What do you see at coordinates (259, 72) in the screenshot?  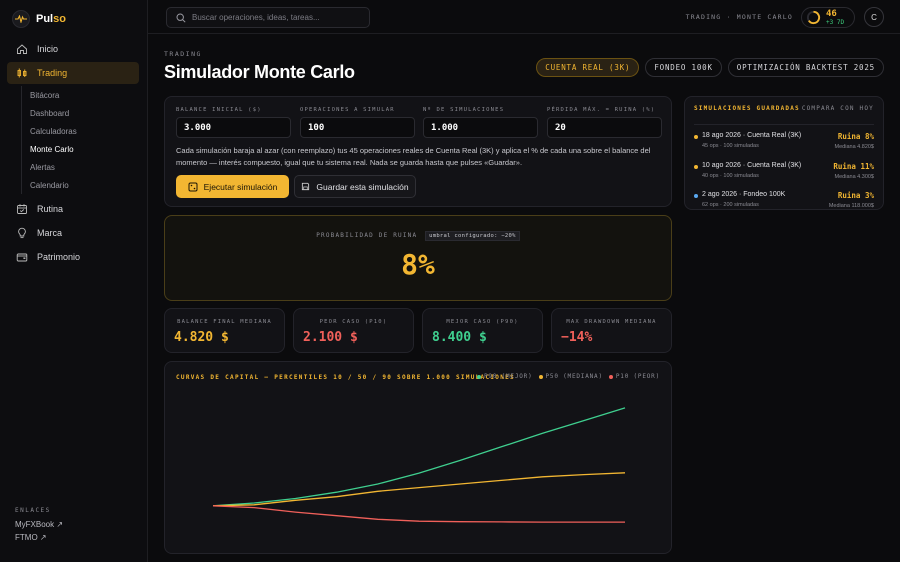 I see `page-title: Simulador Monte Carlo` at bounding box center [259, 72].